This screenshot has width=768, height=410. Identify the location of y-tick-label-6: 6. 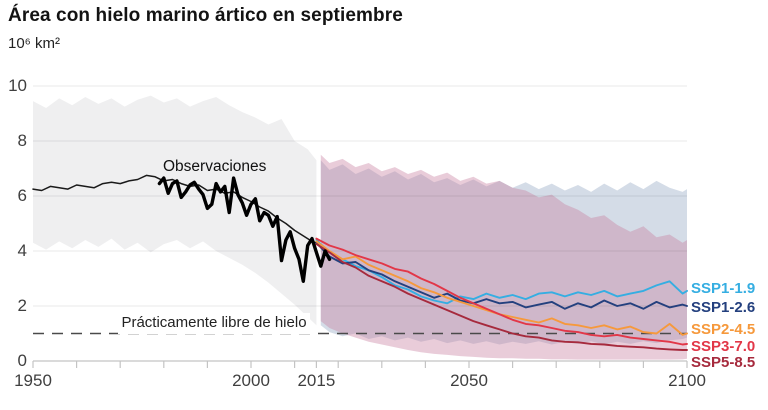
(22, 195).